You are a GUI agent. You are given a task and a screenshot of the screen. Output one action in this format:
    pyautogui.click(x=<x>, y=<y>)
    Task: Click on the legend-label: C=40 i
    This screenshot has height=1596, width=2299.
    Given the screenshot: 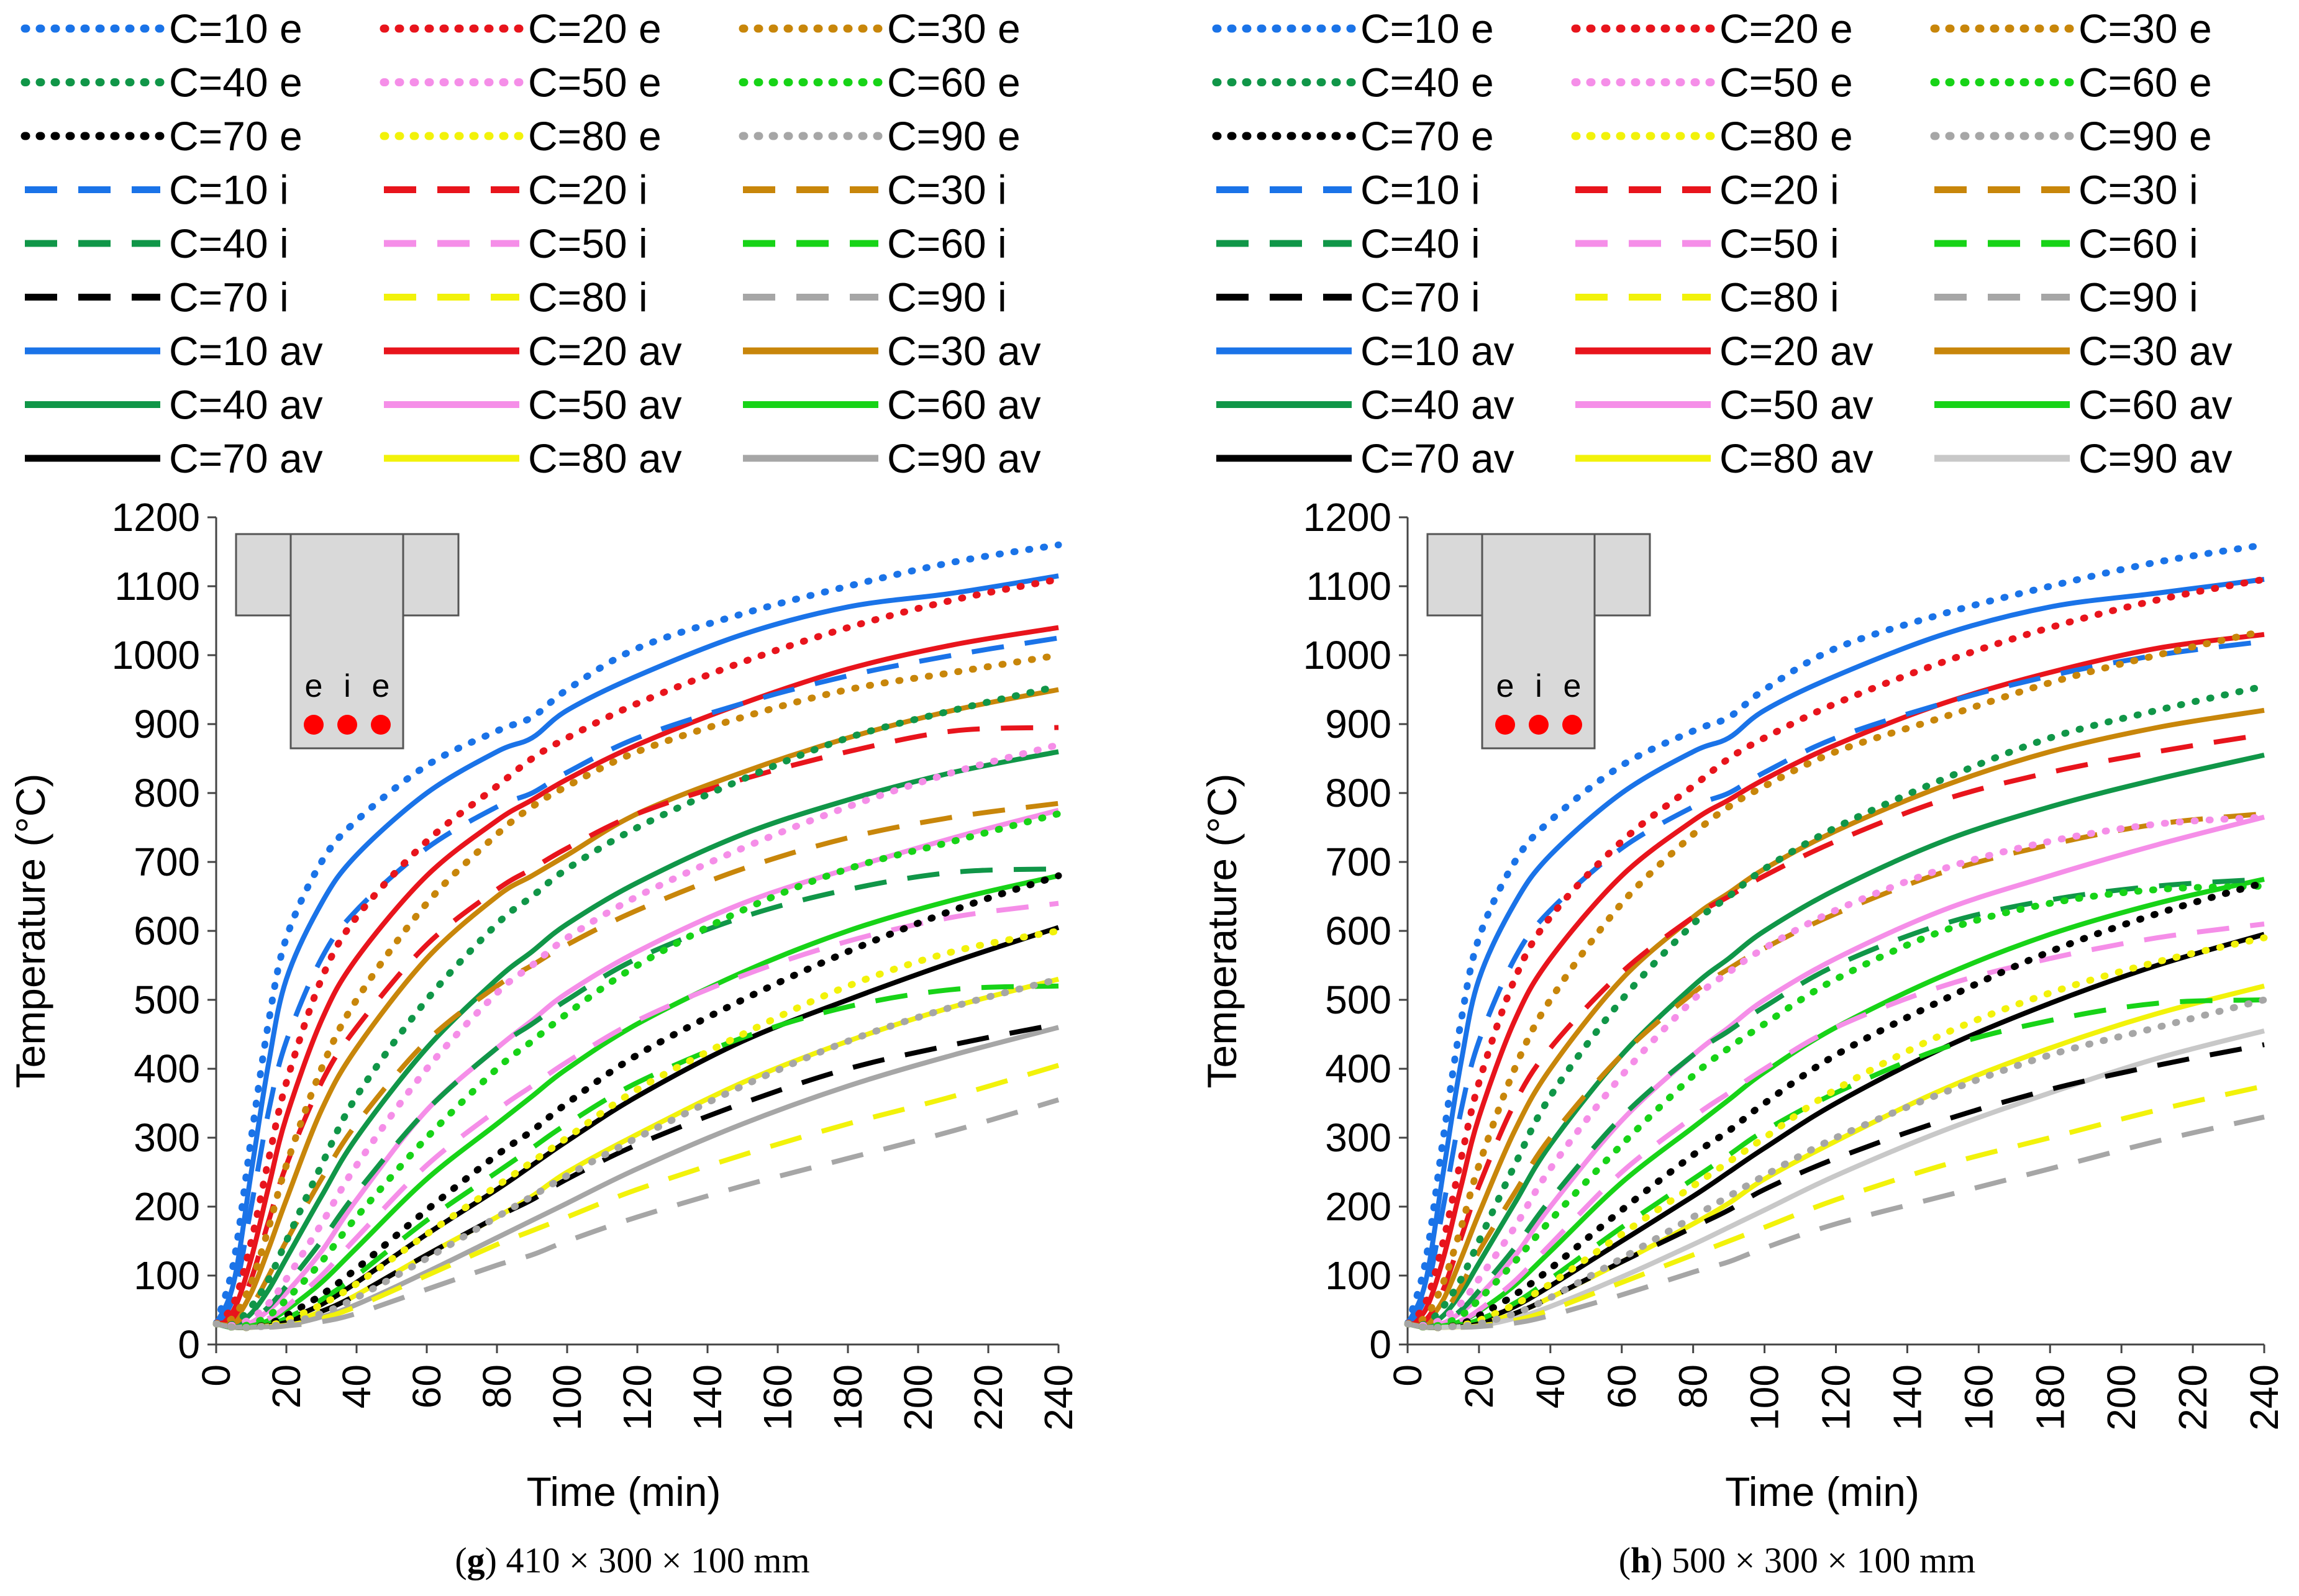 What is the action you would take?
    pyautogui.click(x=229, y=243)
    